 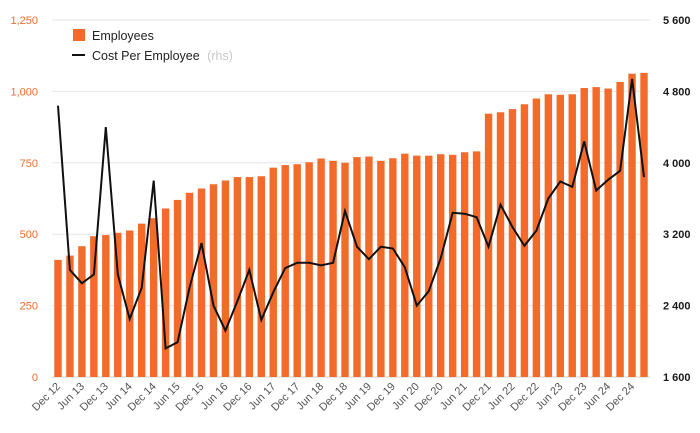 I want to click on legend-employees-label: Employees, so click(x=123, y=36).